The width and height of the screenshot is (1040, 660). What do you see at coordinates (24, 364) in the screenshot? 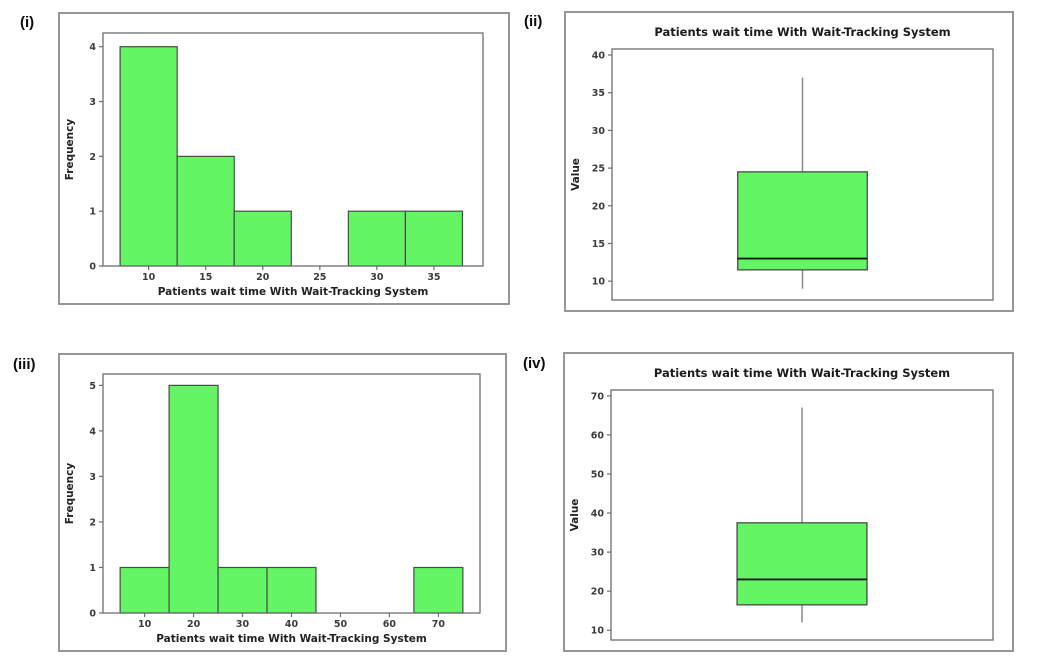
I see `figure-label-iii: (iii)` at bounding box center [24, 364].